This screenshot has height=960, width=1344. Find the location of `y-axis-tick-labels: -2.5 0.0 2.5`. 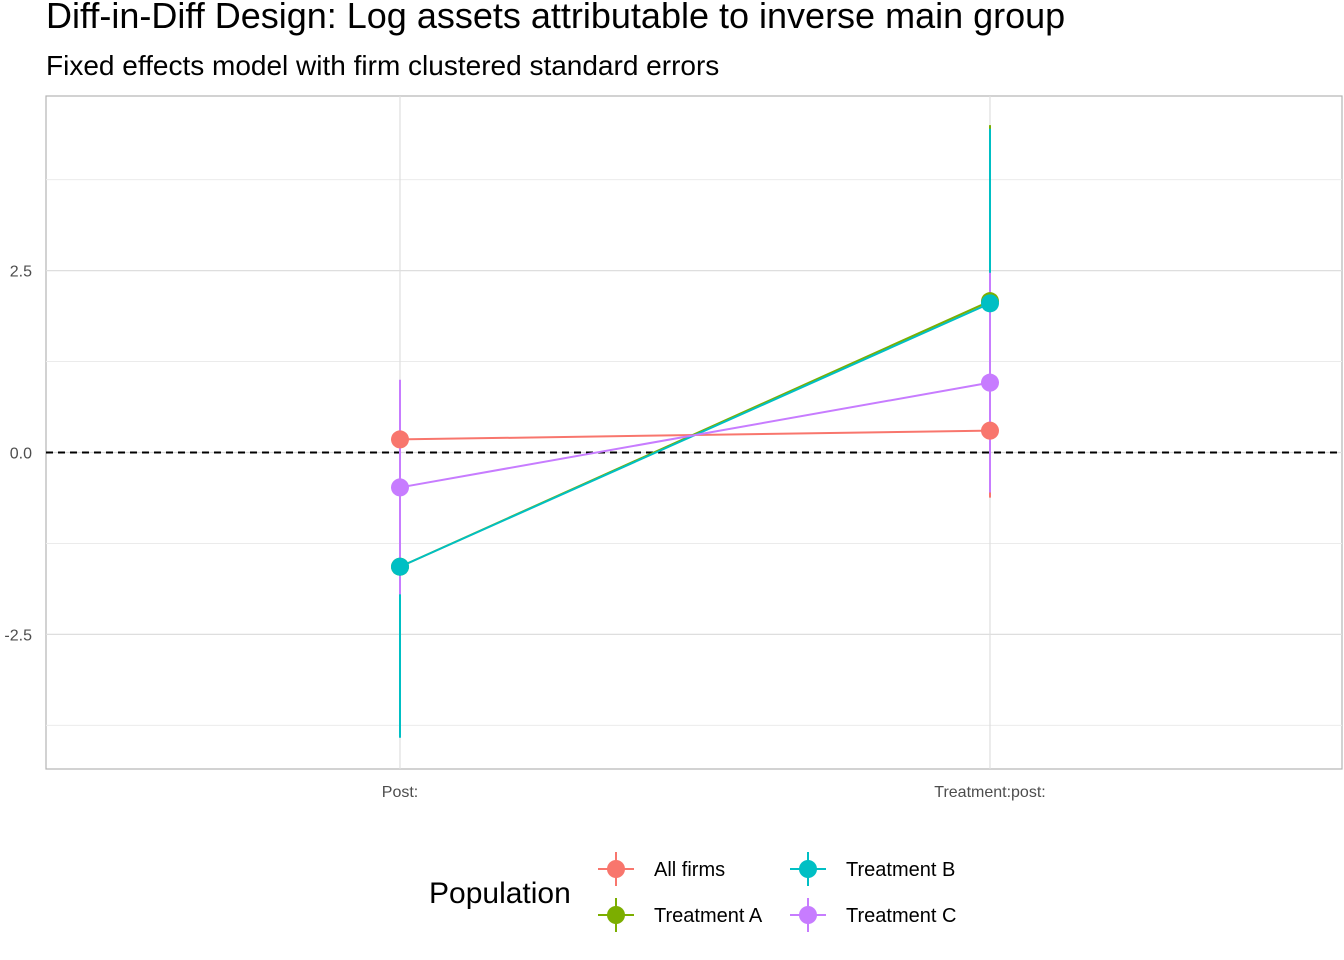

y-axis-tick-labels: -2.5 0.0 2.5 is located at coordinates (18, 454).